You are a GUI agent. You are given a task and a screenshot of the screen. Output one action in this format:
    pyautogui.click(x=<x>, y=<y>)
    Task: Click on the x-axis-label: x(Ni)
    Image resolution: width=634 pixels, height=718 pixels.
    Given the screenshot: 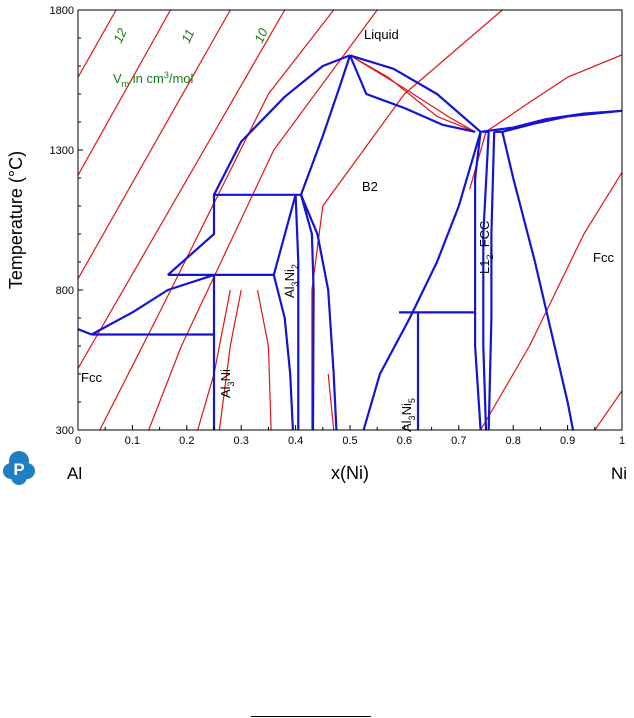 What is the action you would take?
    pyautogui.click(x=350, y=473)
    